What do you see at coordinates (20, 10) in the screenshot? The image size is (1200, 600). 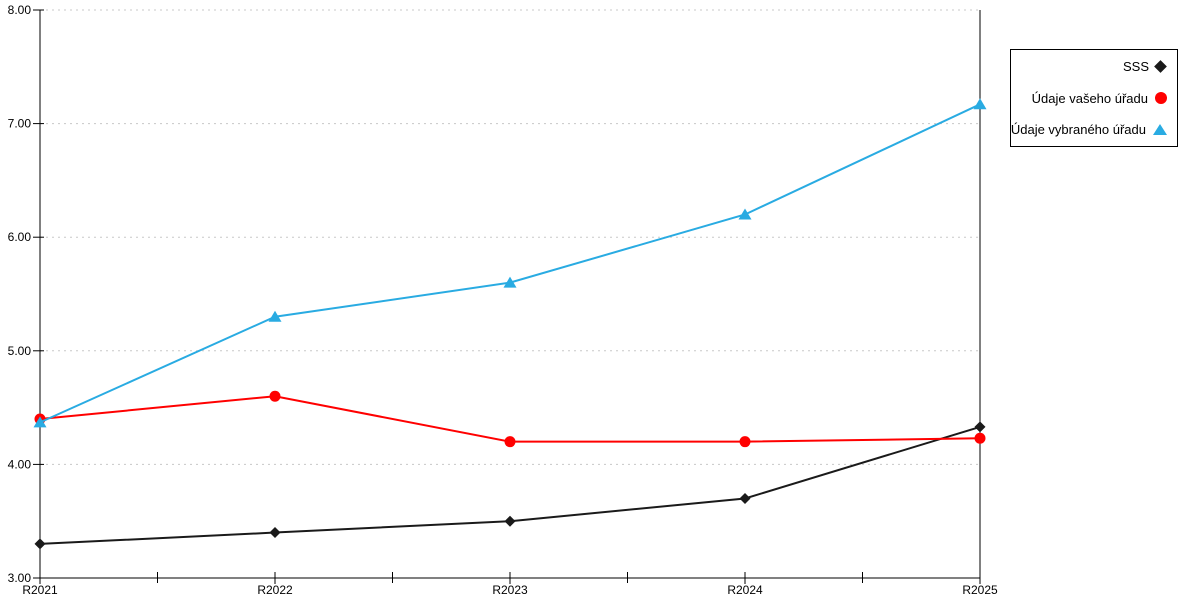 I see `y-axis-tick-label: 8.00` at bounding box center [20, 10].